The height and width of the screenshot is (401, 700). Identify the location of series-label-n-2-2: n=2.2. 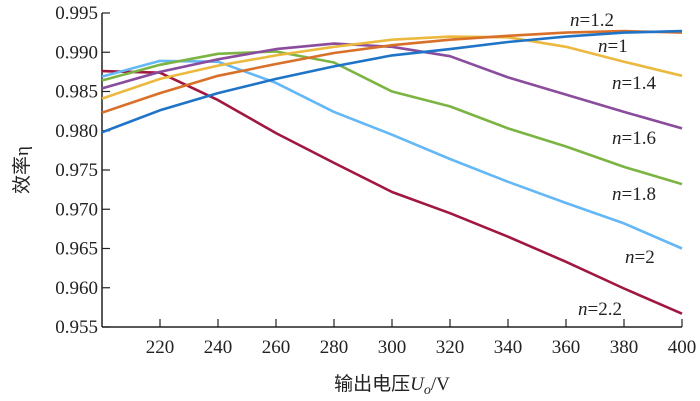
(600, 309).